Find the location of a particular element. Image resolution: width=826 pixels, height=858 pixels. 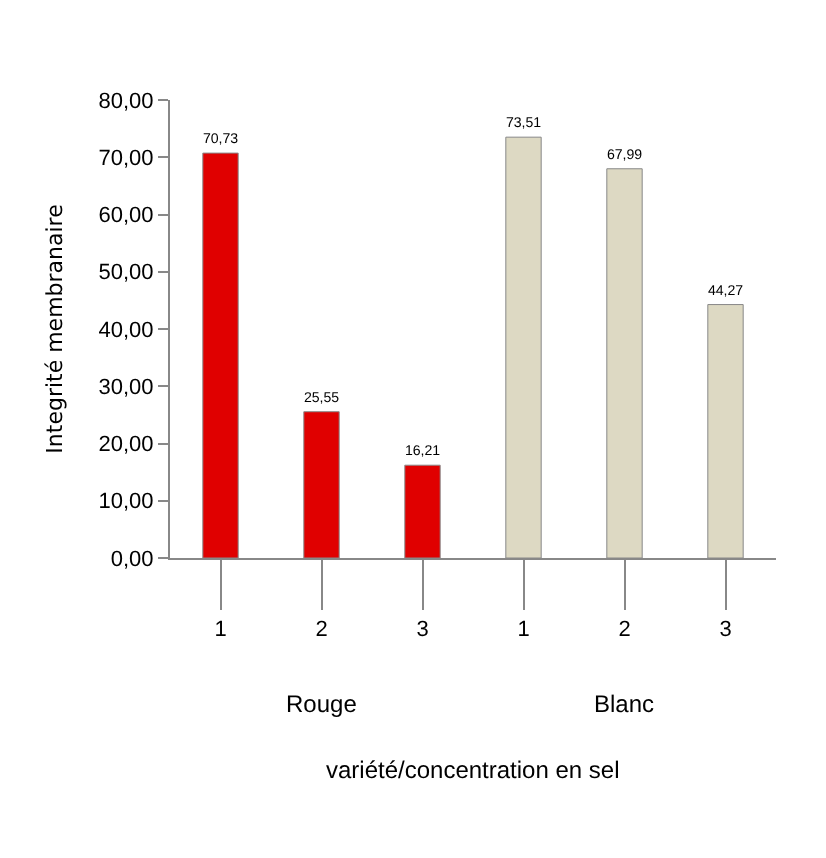

y-tick-label: 0,00 is located at coordinates (132, 559).